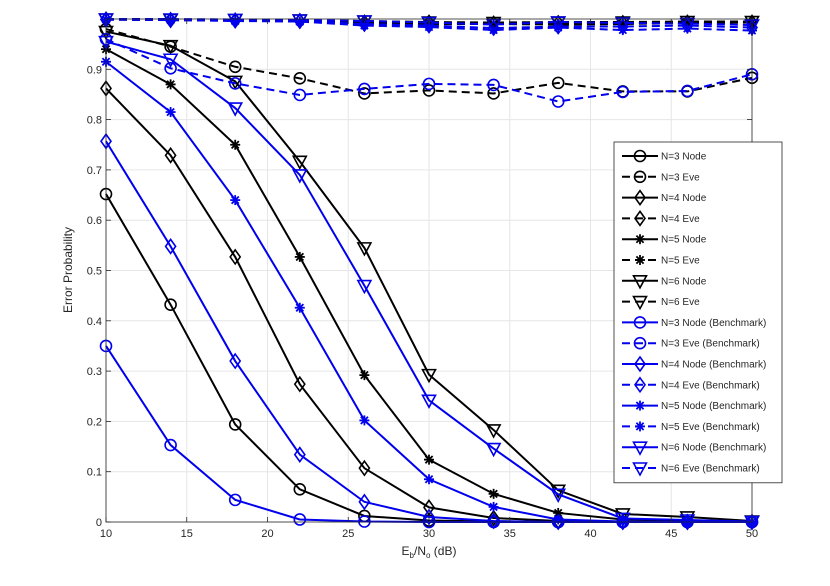 Image resolution: width=830 pixels, height=586 pixels. Describe the element at coordinates (94, 272) in the screenshot. I see `y-tick-label: 0.5` at that location.